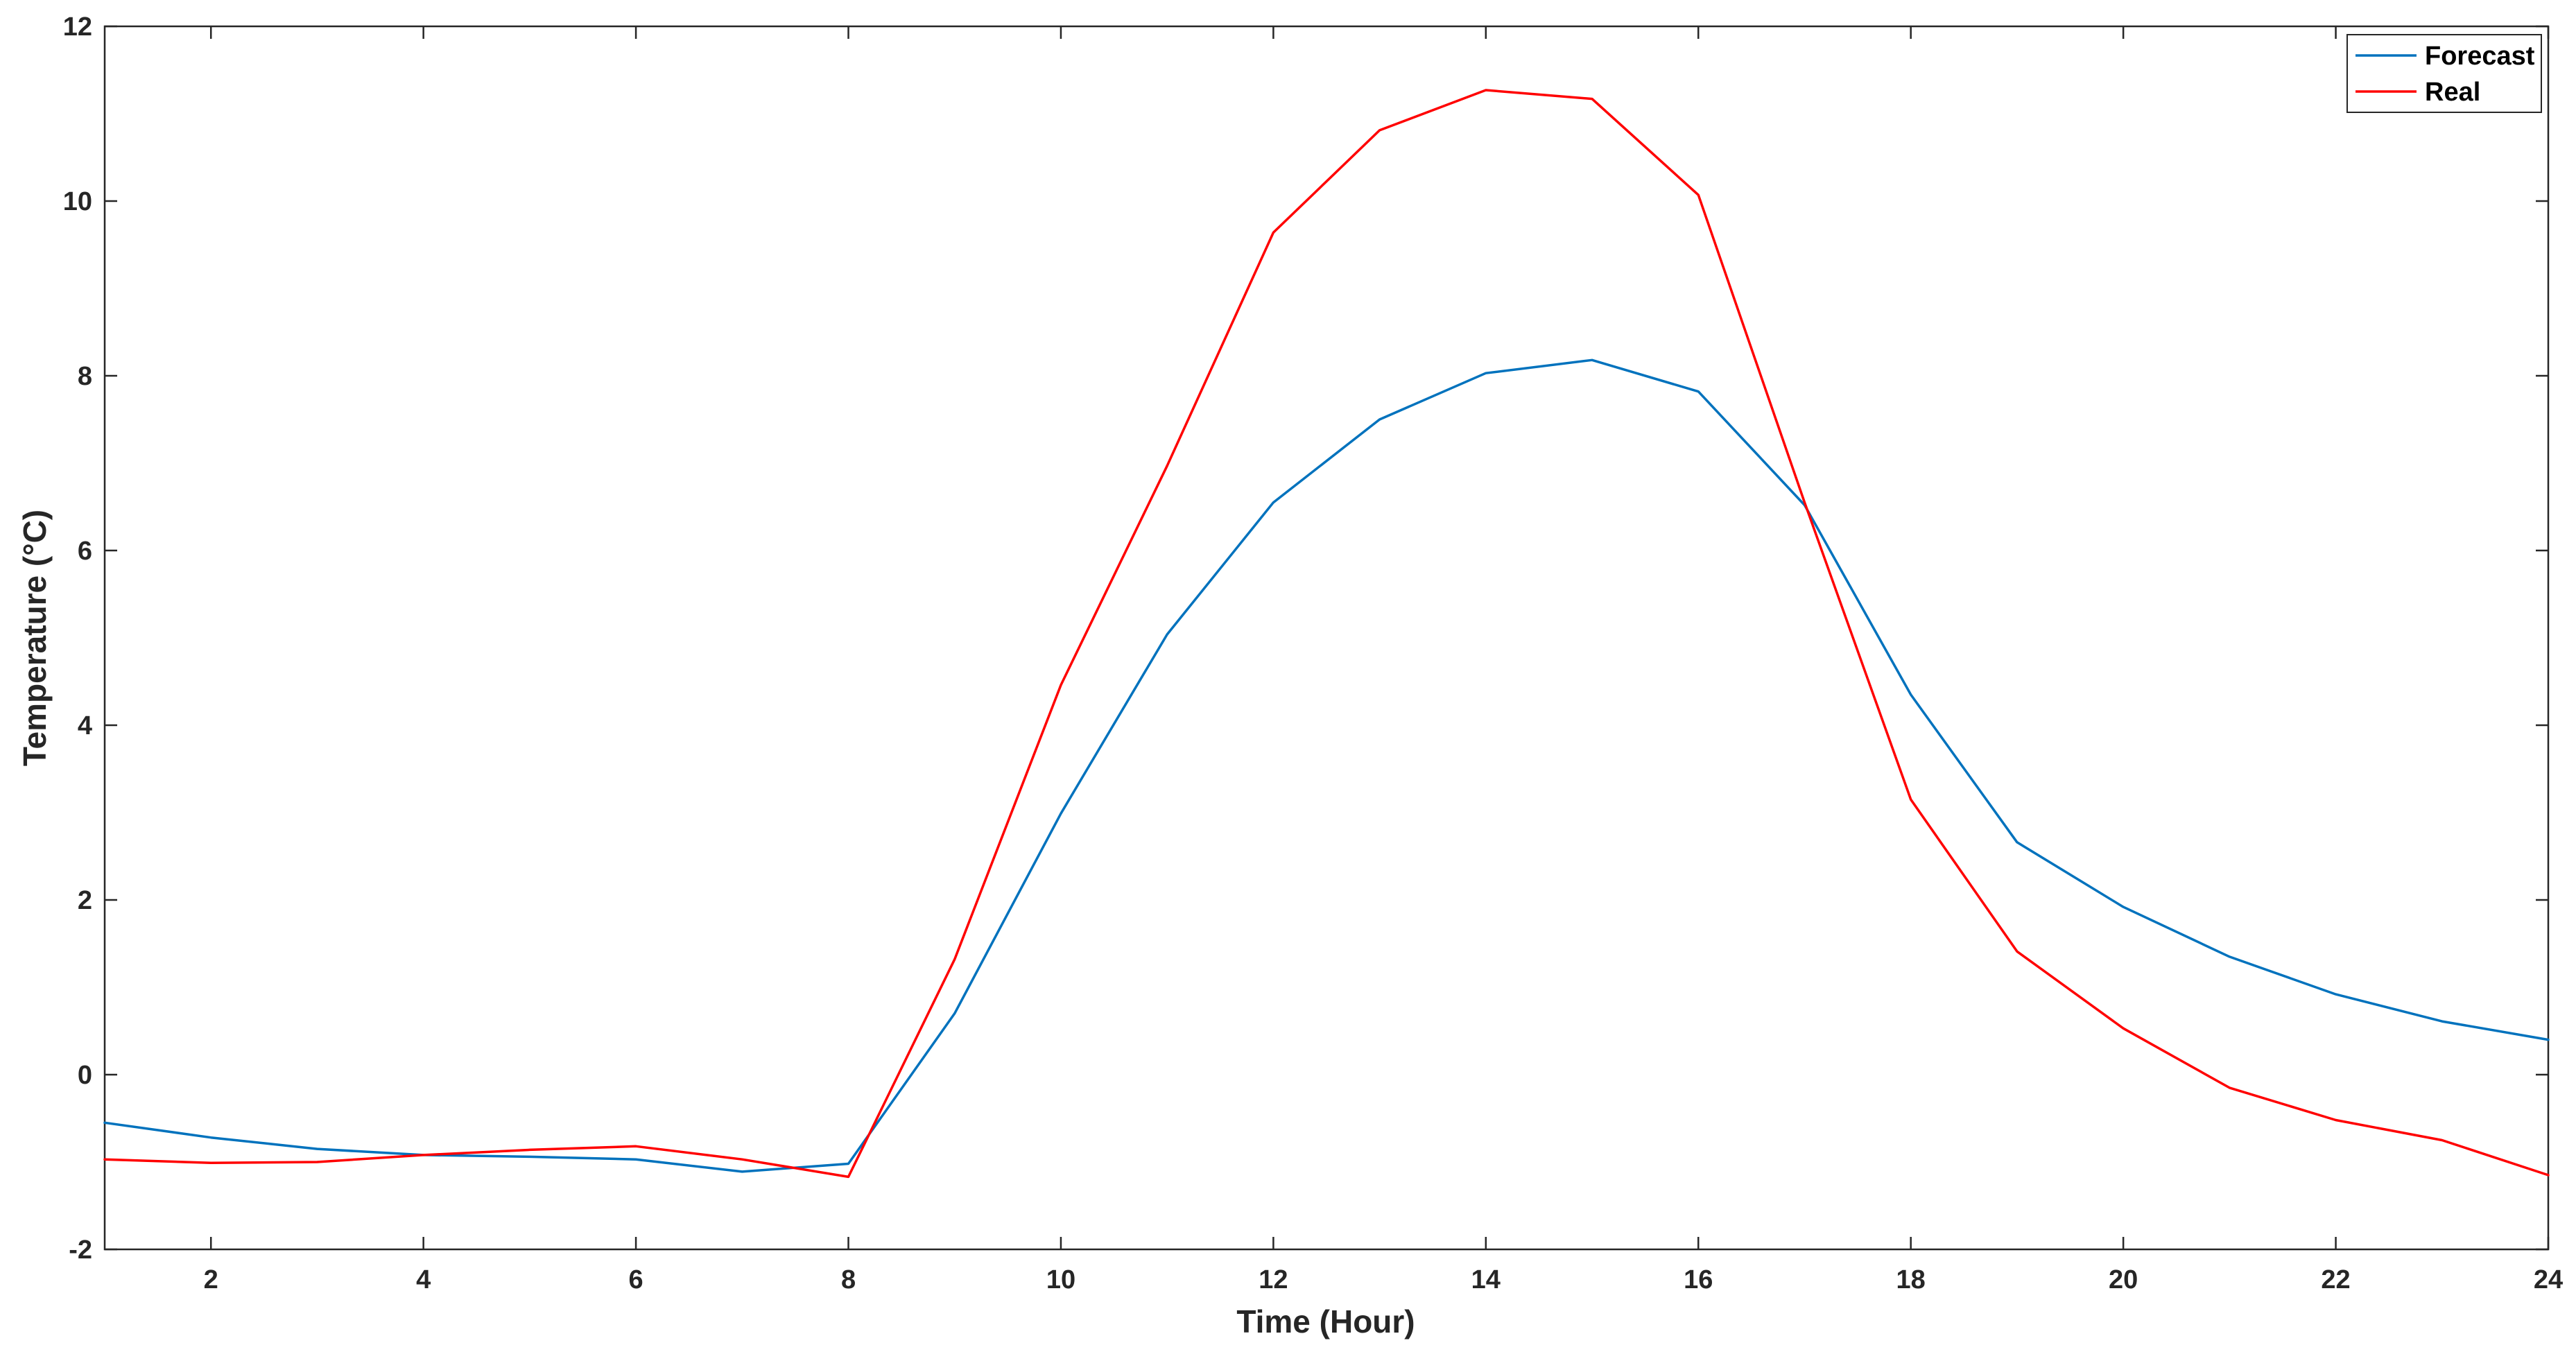  What do you see at coordinates (1698, 1279) in the screenshot?
I see `x-tick-label: 16` at bounding box center [1698, 1279].